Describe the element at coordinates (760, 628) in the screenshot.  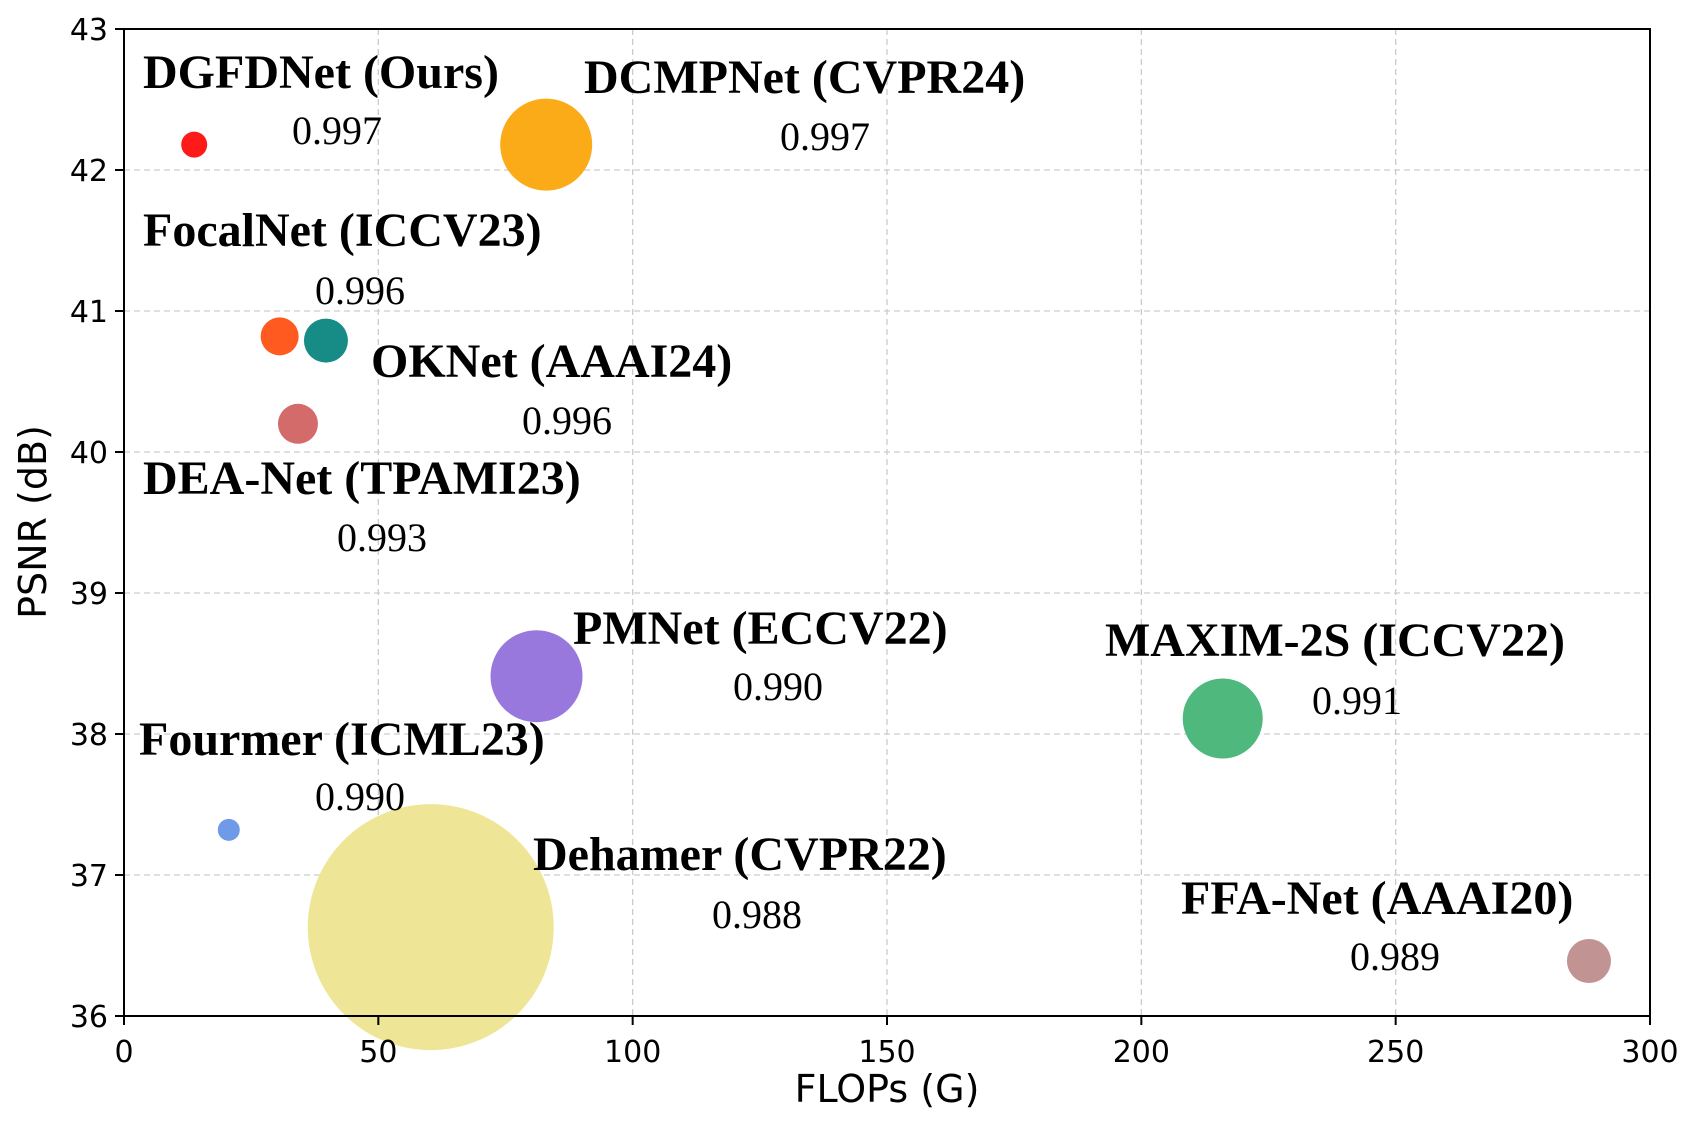
I see `label-pmnet: PMNet (ECCV22)` at that location.